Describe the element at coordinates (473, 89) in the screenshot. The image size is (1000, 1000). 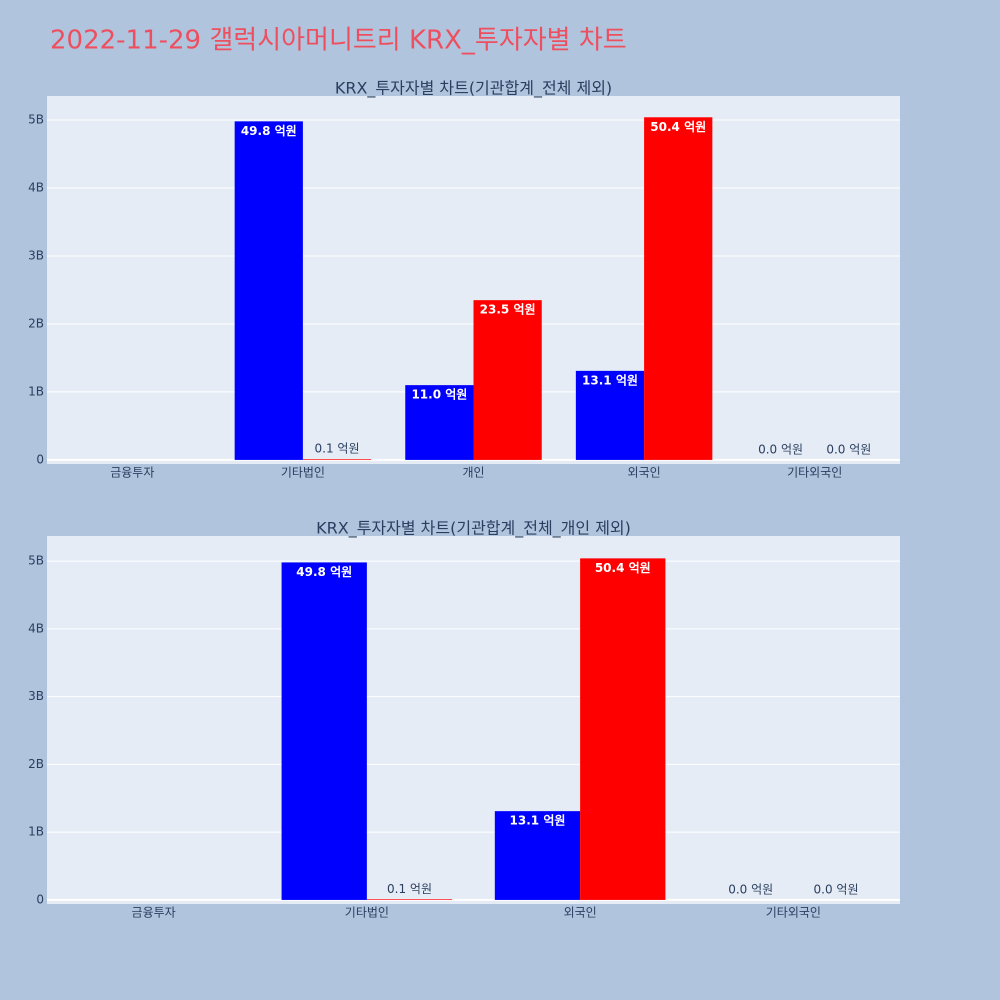
I see `chart-title: KRX_투자자별 차트(기관합계_전체 제외)` at that location.